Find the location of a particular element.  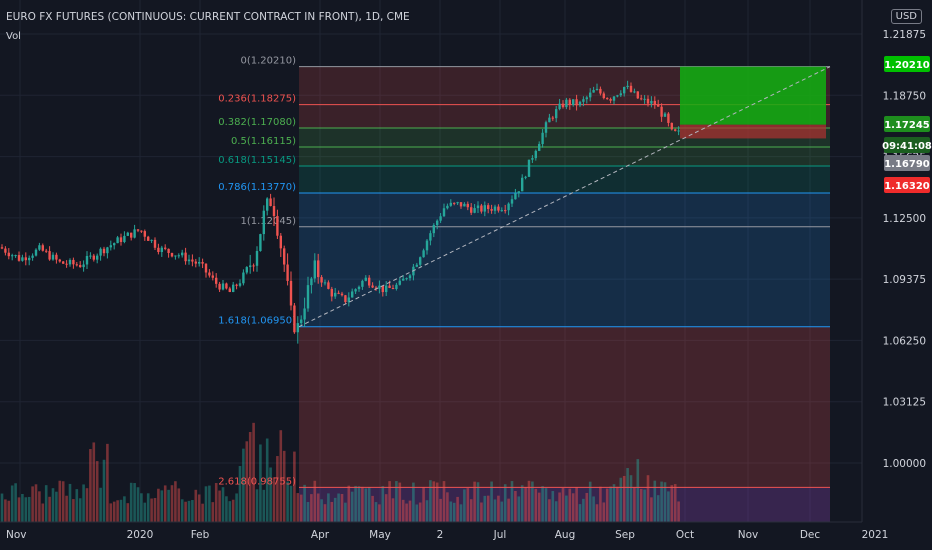

volume-indicator-label: Vol is located at coordinates (13, 36).